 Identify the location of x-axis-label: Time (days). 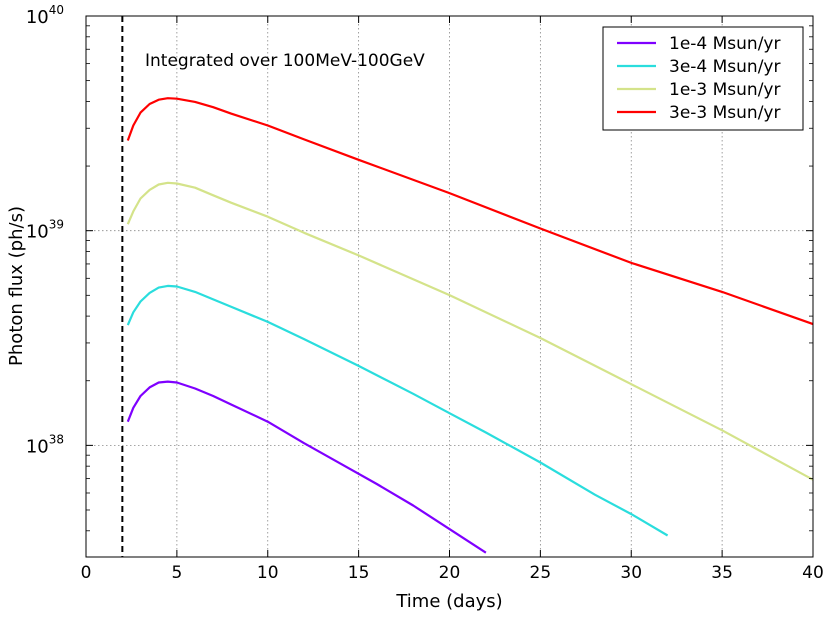
(448, 601).